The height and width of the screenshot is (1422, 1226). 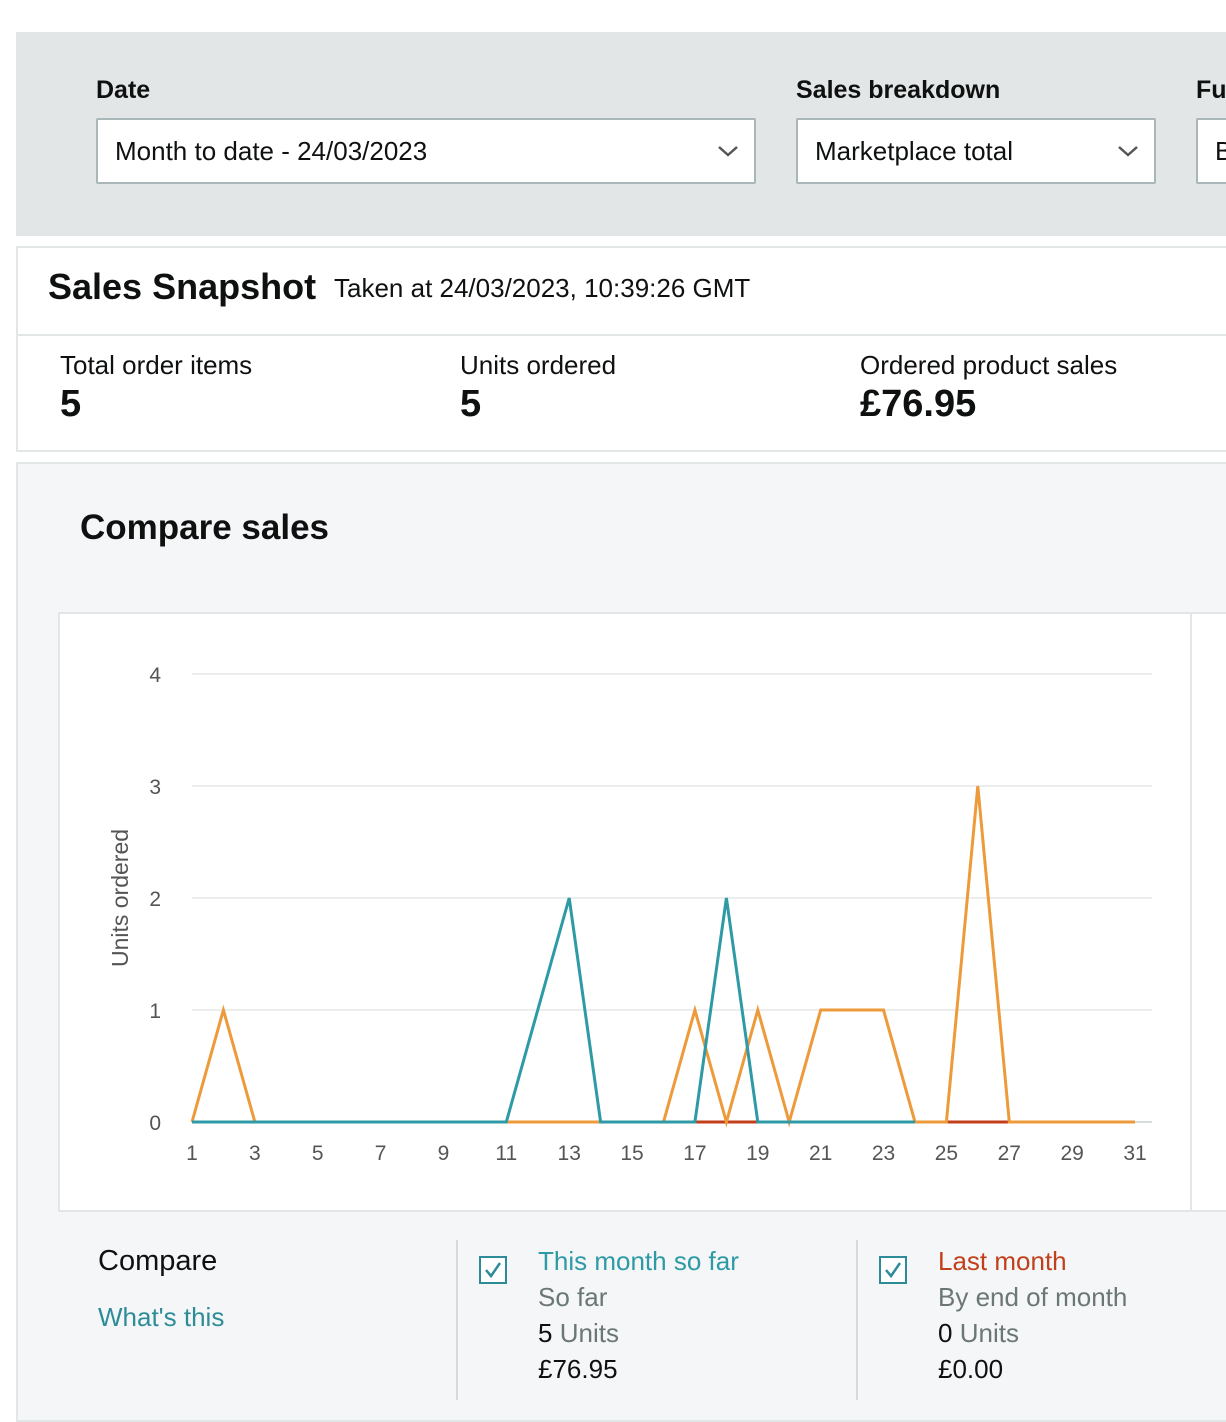 What do you see at coordinates (538, 388) in the screenshot?
I see `metric-units-ordered: Units ordered 5` at bounding box center [538, 388].